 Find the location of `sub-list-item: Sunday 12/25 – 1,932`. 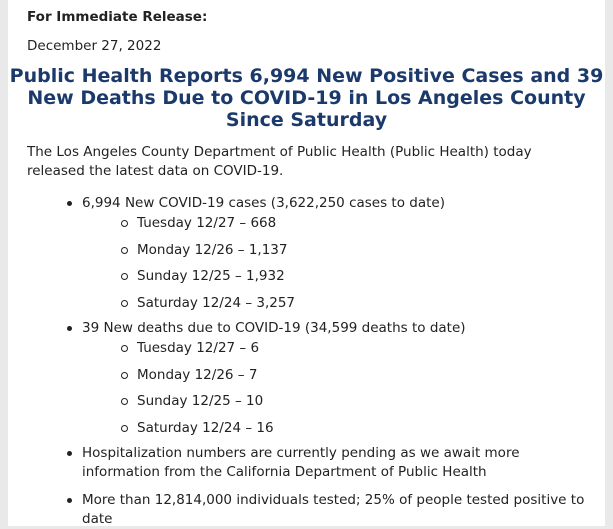

sub-list-item: Sunday 12/25 – 1,932 is located at coordinates (339, 280).